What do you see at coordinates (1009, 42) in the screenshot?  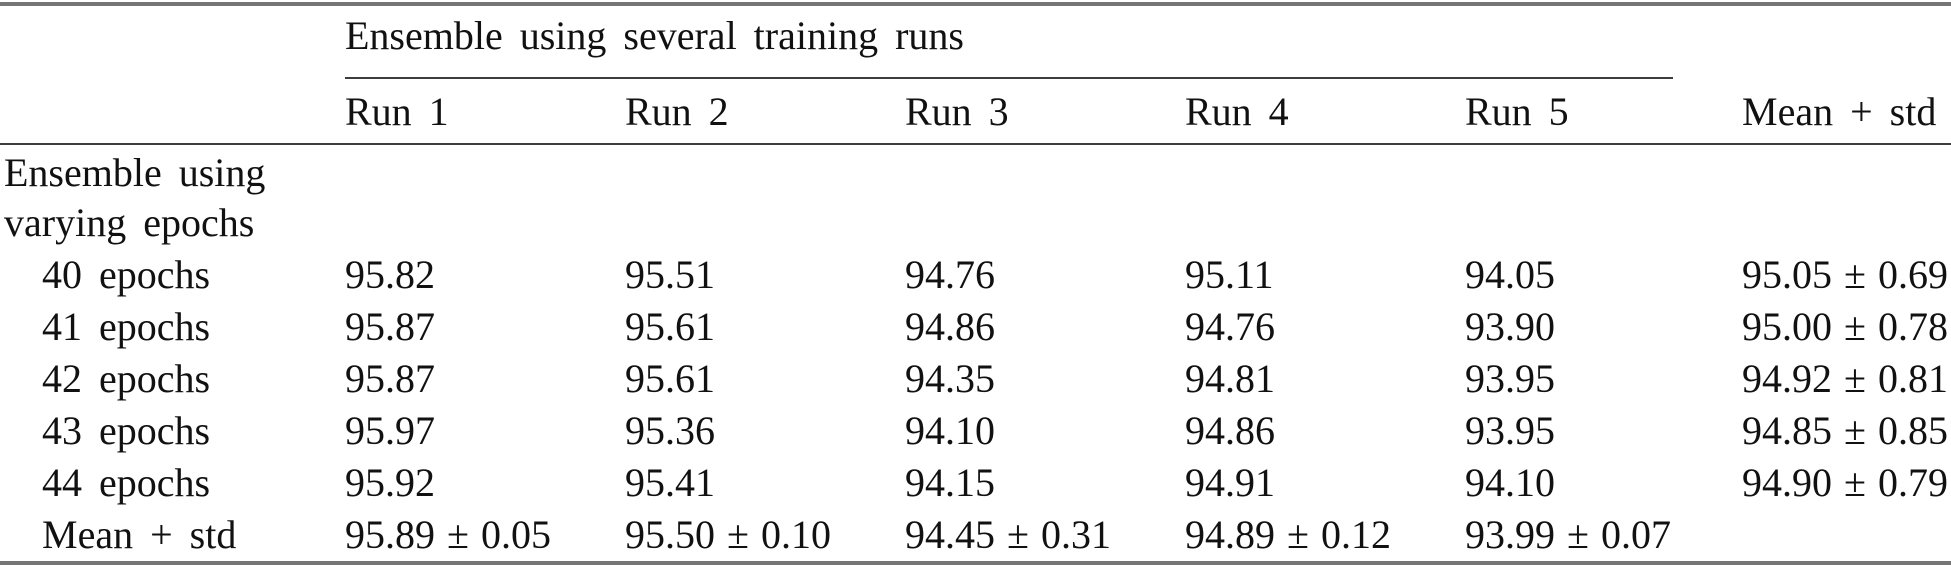 I see `group-header-rule: Ensemble using several training runs` at bounding box center [1009, 42].